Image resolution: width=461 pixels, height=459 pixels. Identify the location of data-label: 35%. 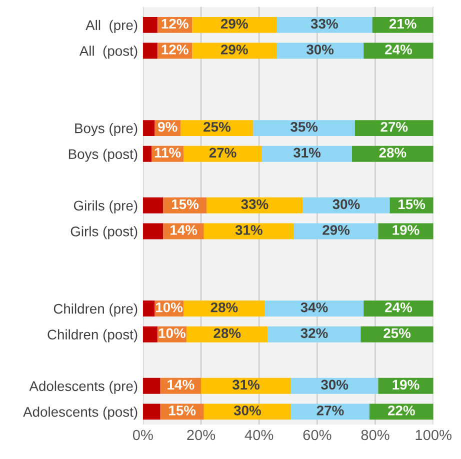
(304, 127).